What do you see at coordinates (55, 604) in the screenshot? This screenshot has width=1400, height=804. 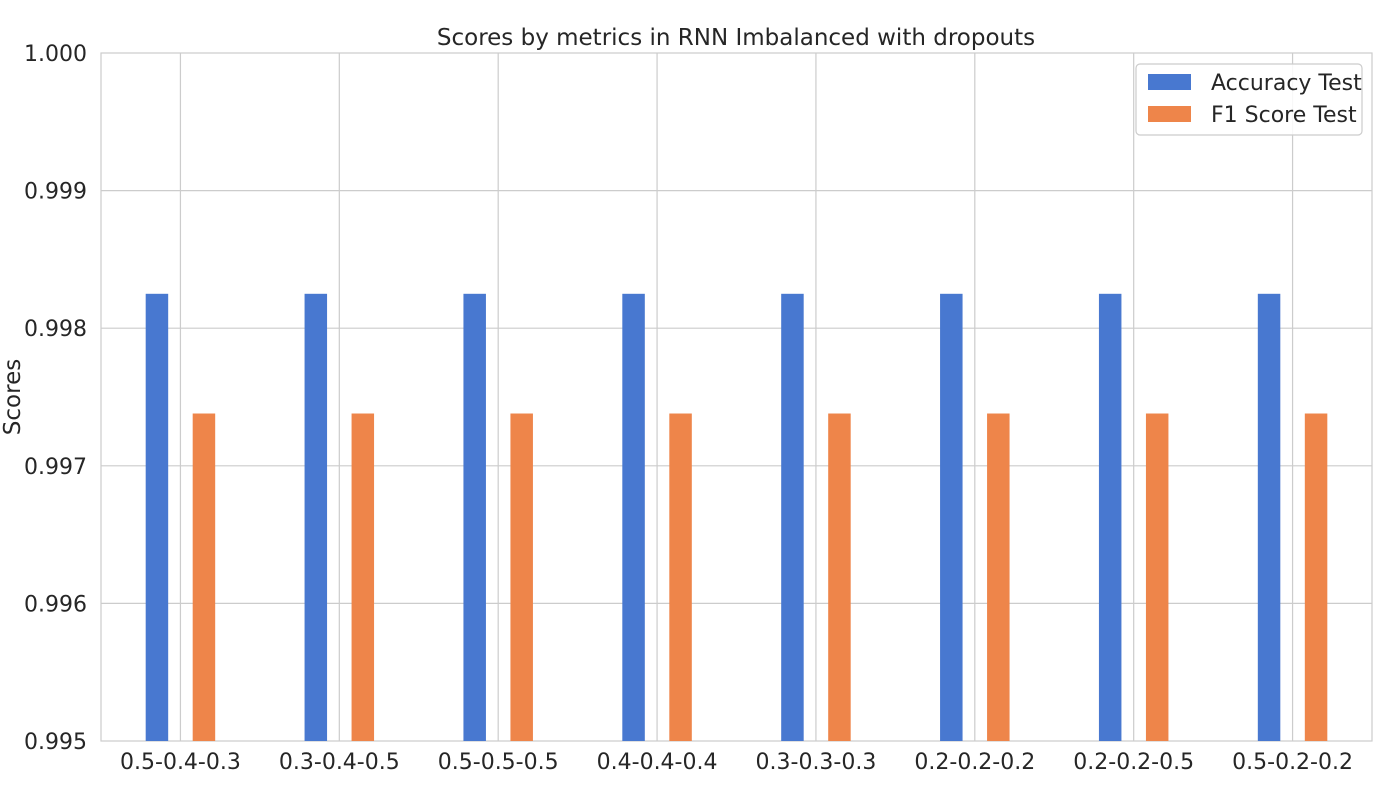 I see `y-tick-label: 0.996` at bounding box center [55, 604].